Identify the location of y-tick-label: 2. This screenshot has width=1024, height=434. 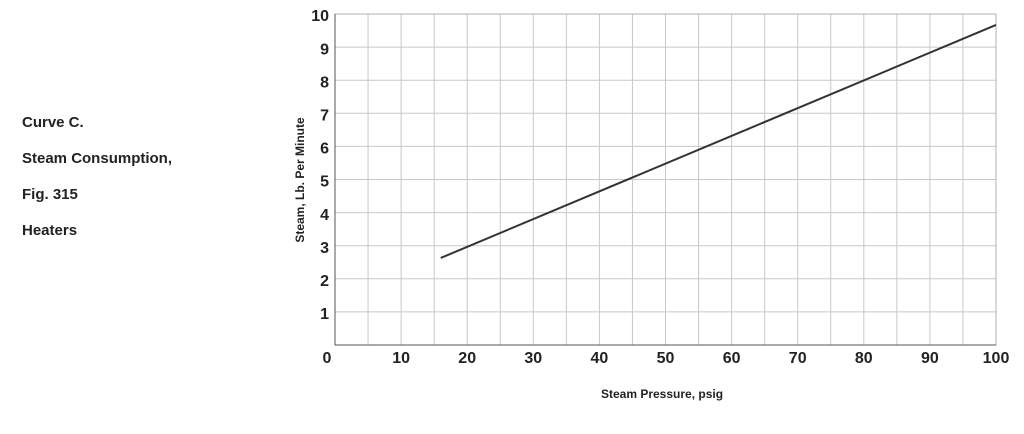
(324, 281).